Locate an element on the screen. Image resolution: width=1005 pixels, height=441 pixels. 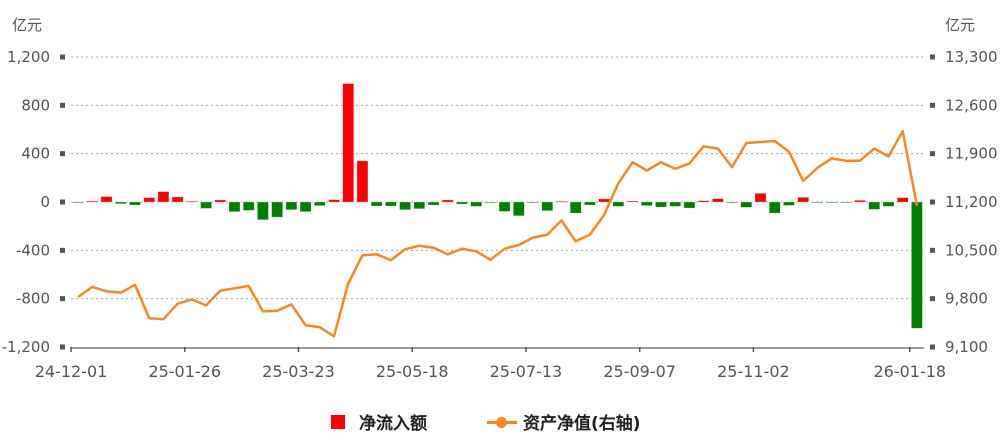
legend: 净流入额 资产净值(右轴) is located at coordinates (502, 422).